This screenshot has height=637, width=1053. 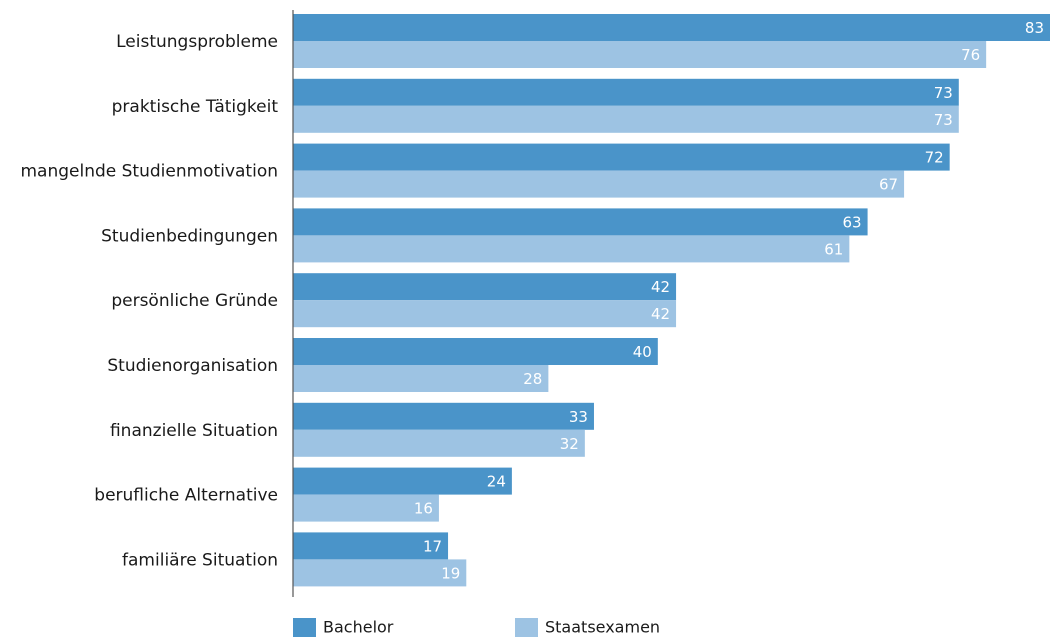 What do you see at coordinates (888, 185) in the screenshot?
I see `value-label: 67` at bounding box center [888, 185].